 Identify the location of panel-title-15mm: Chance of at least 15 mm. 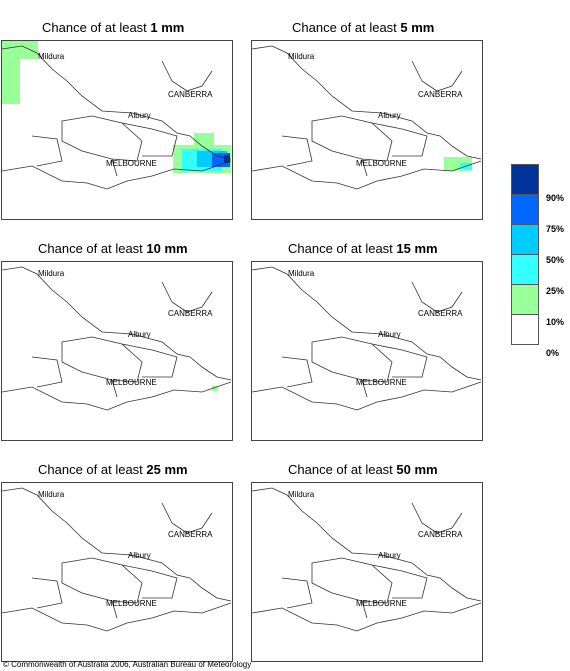
(363, 248).